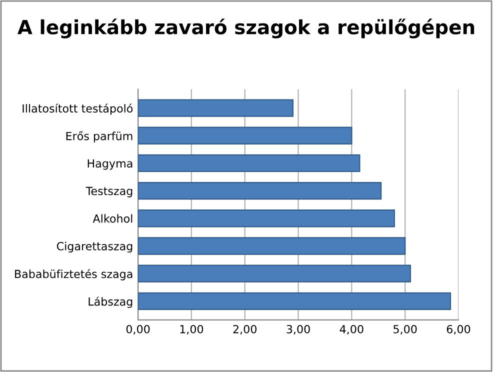  Describe the element at coordinates (99, 136) in the screenshot. I see `y-tick-label: Erős parfüm` at that location.